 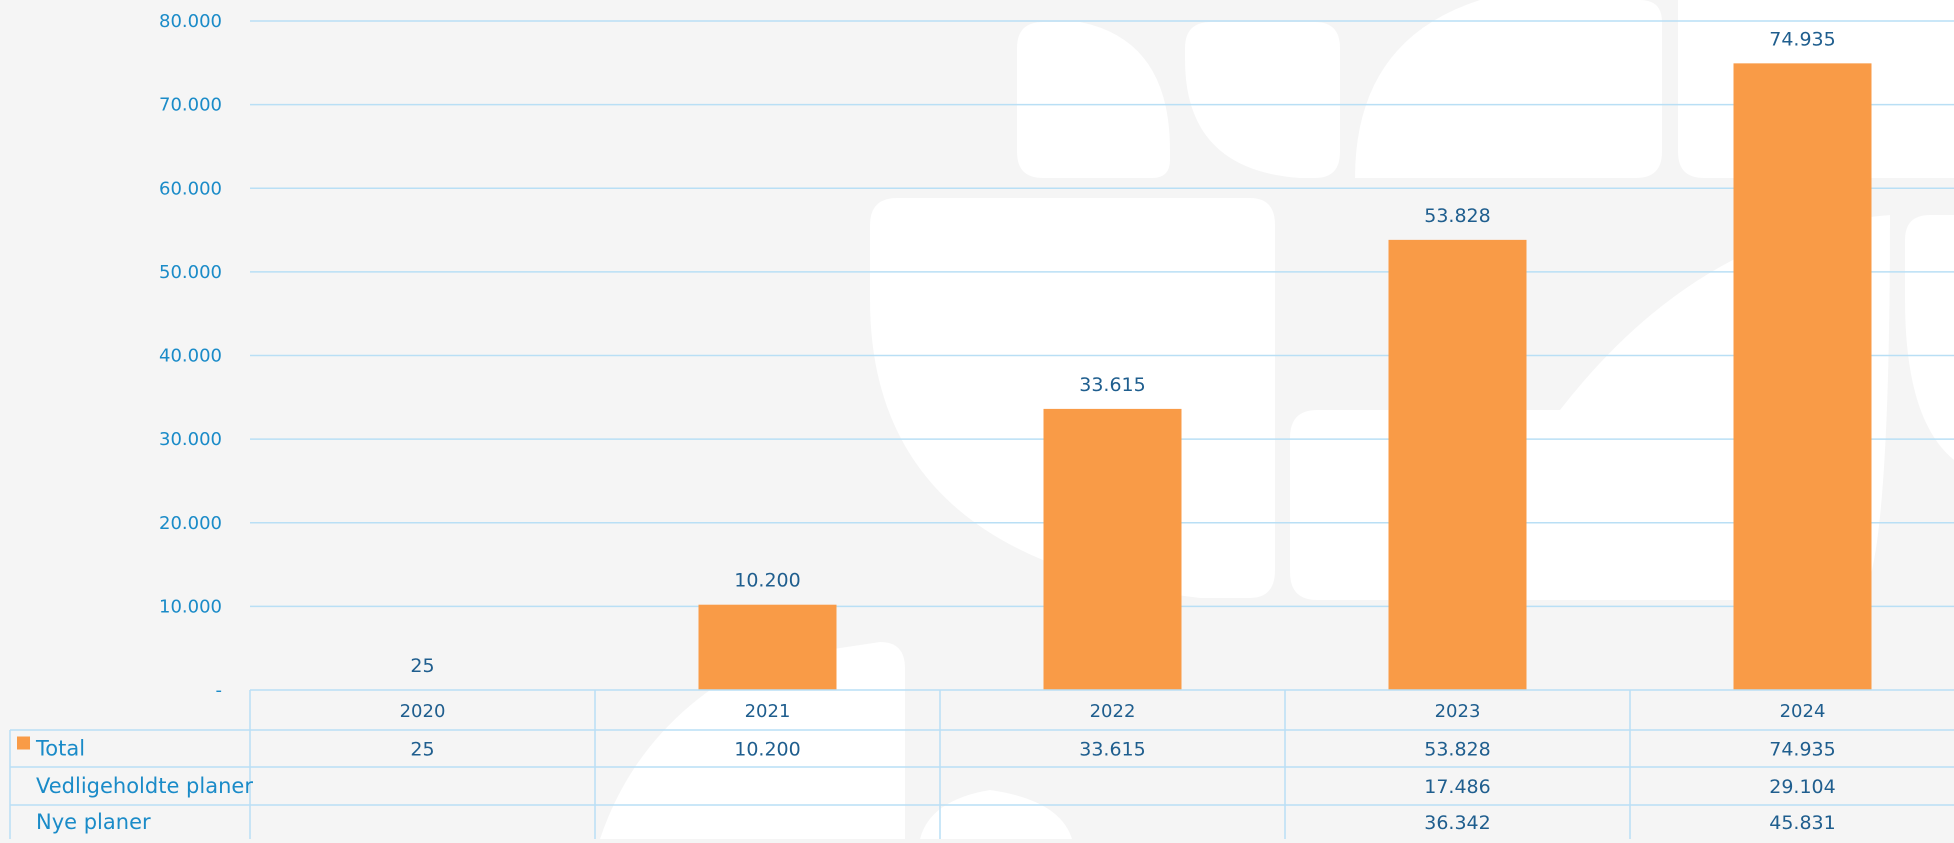 I want to click on x-tick-label: 2022, so click(x=1113, y=711).